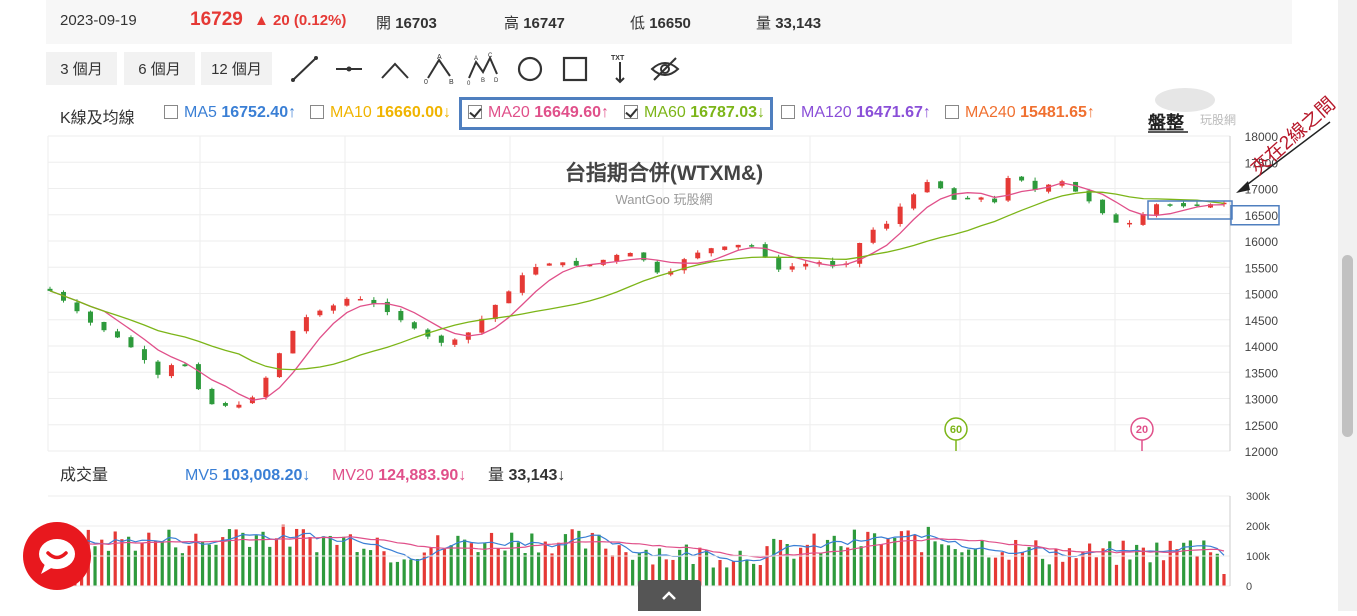  What do you see at coordinates (1262, 373) in the screenshot?
I see `price-tick-label: 13500` at bounding box center [1262, 373].